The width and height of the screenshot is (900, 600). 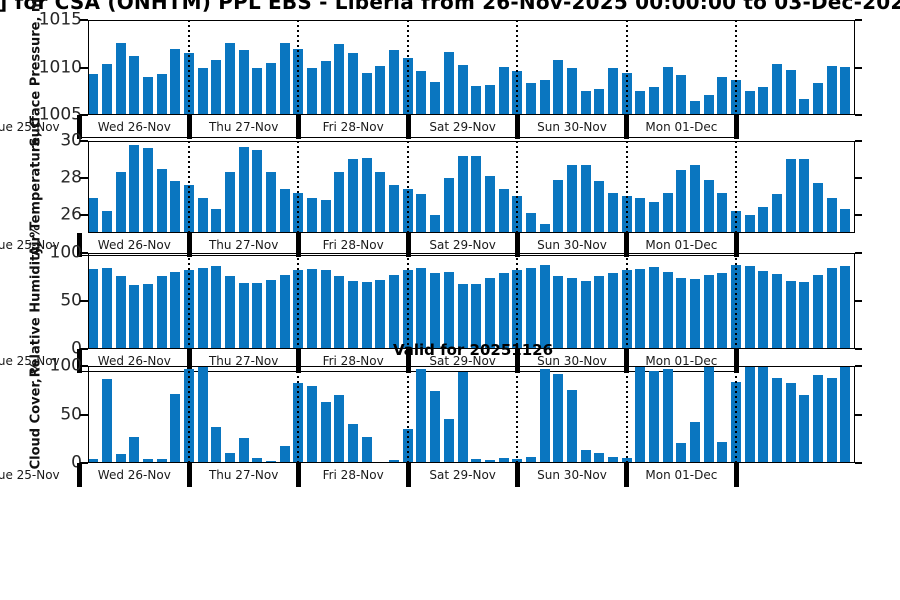 I want to click on day-label: Sat 29-Nov, so click(x=462, y=127).